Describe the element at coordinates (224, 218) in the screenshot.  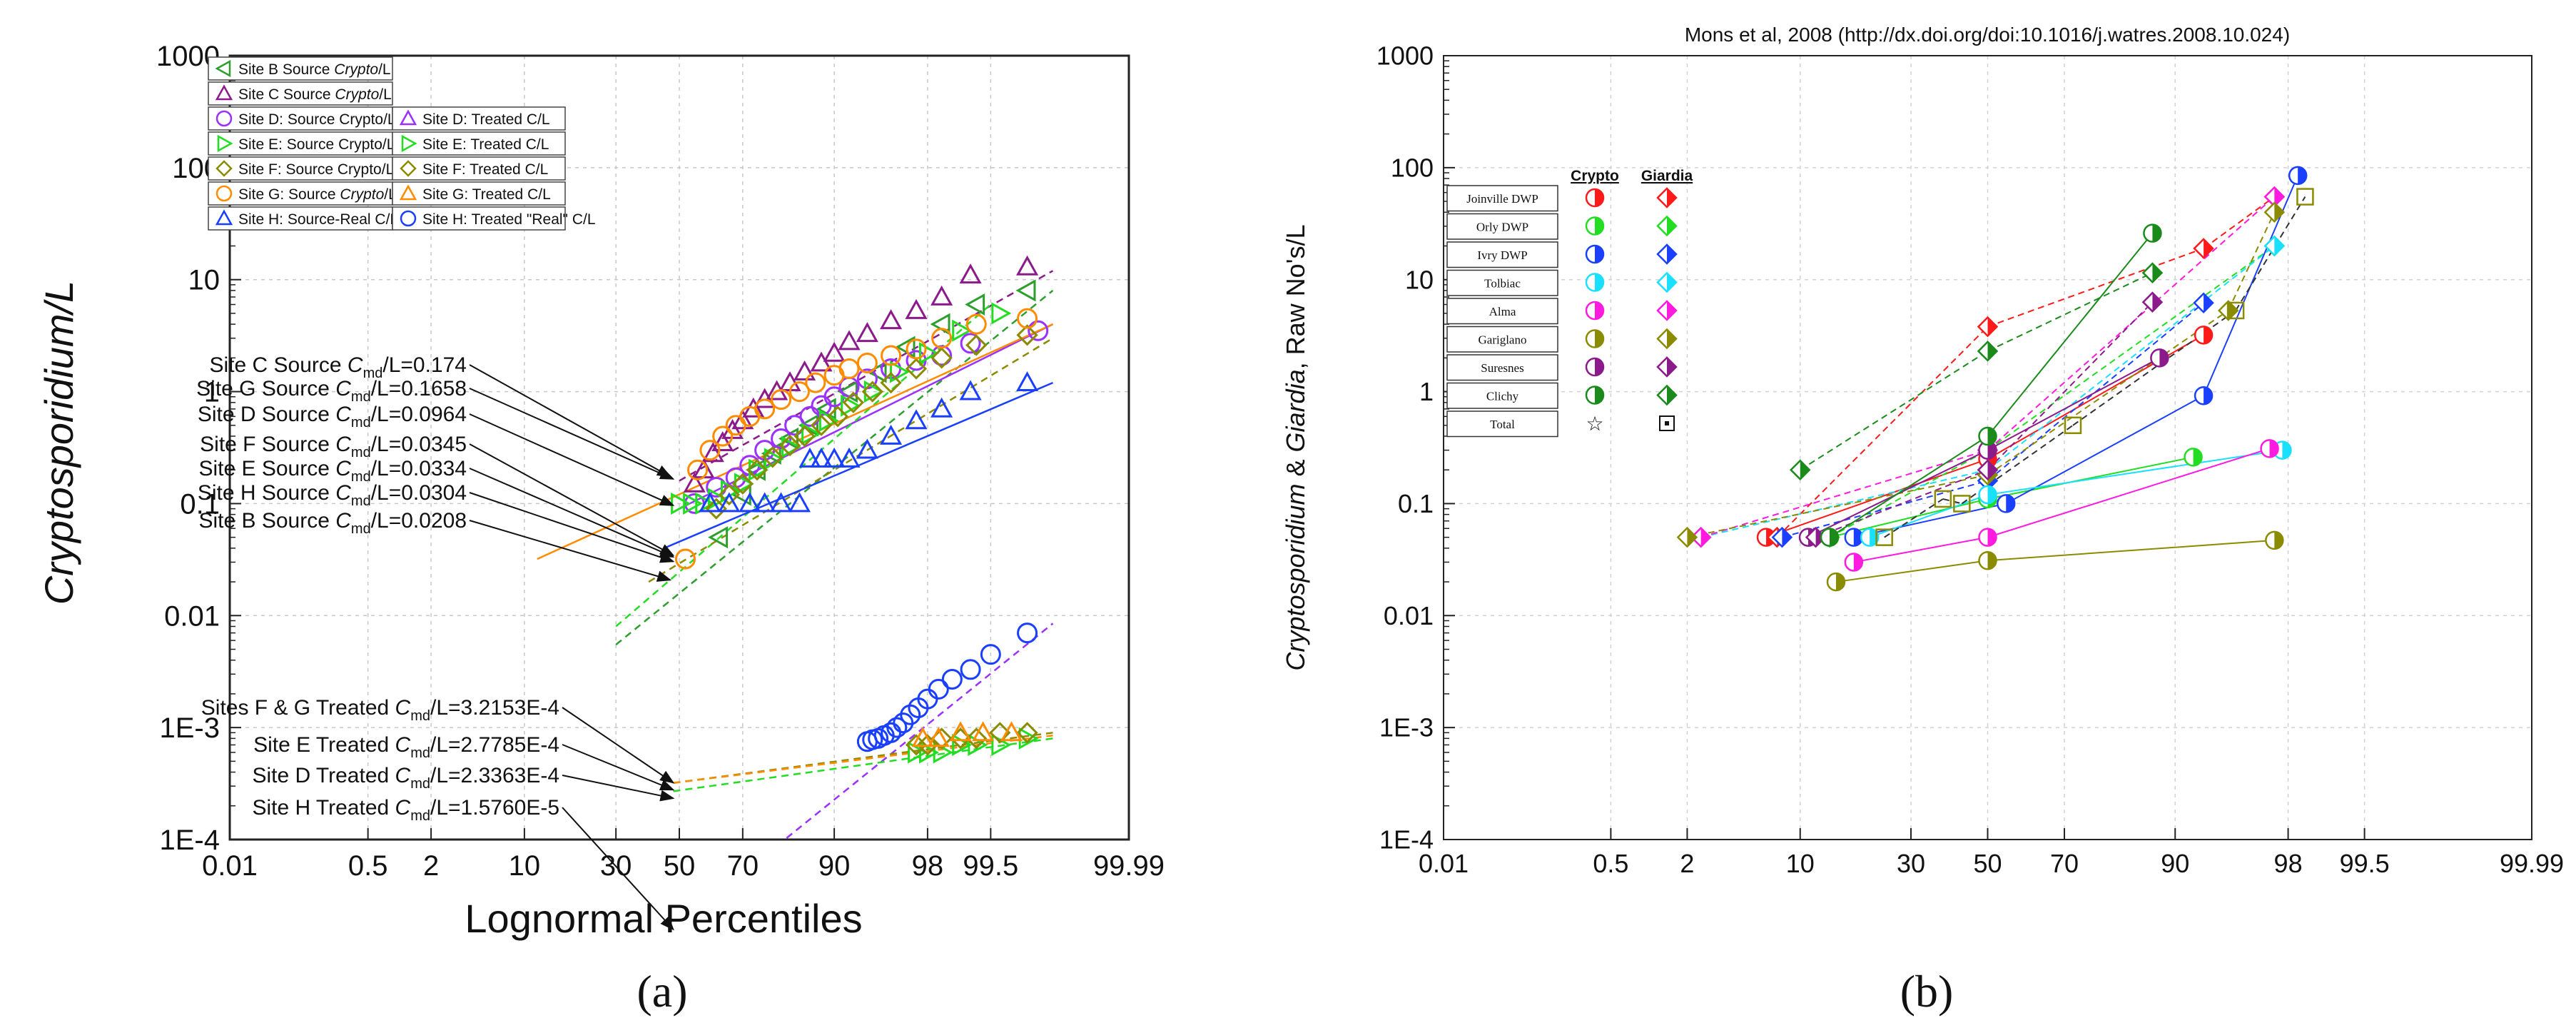
I see `legend-marker-site-h-source-real-c-l` at that location.